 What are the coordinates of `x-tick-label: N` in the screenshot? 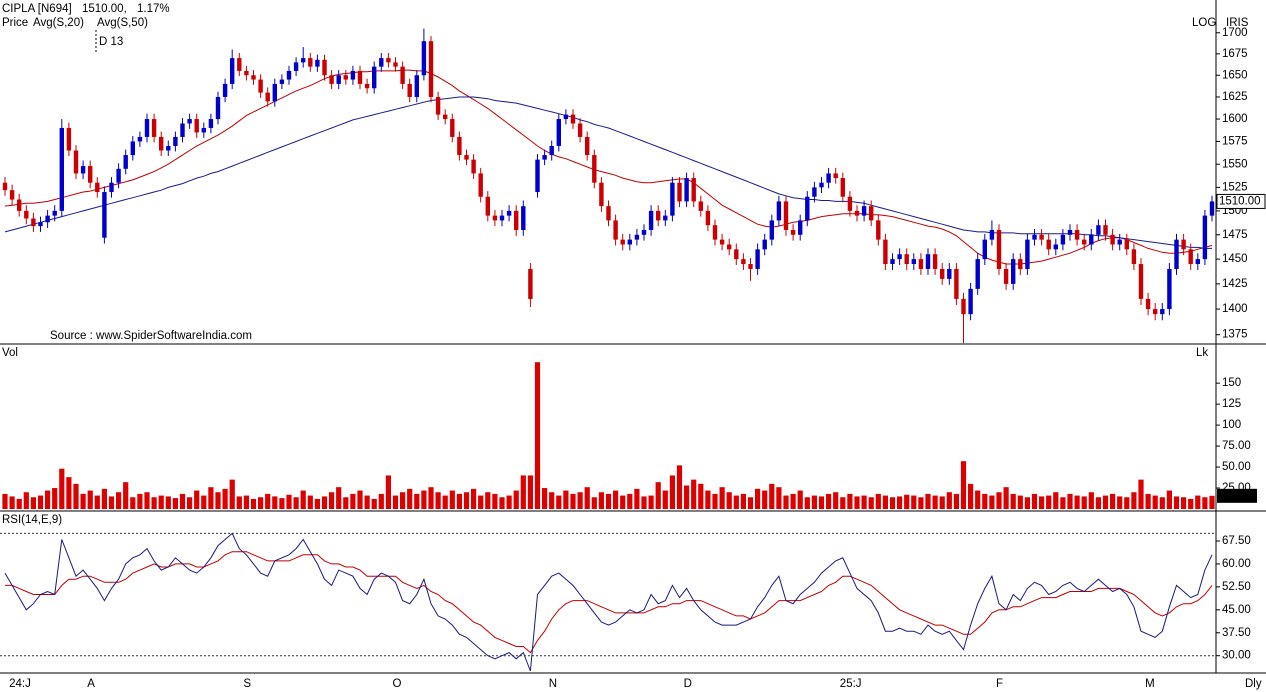 It's located at (553, 684).